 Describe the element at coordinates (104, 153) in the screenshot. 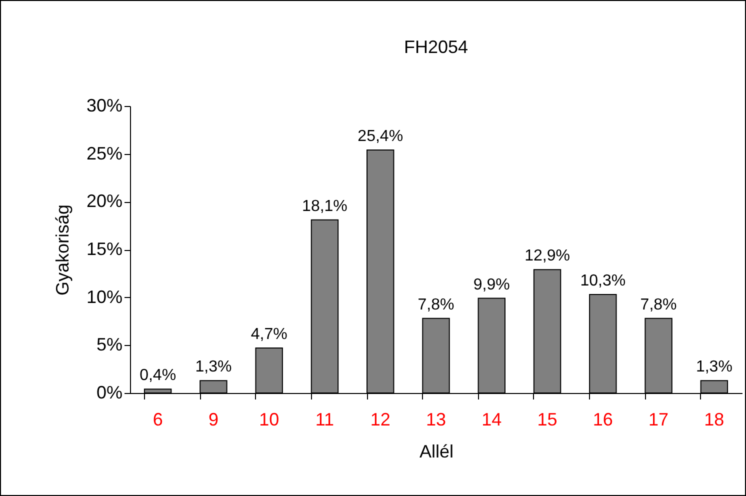

I see `y-tick-label: 25%` at that location.